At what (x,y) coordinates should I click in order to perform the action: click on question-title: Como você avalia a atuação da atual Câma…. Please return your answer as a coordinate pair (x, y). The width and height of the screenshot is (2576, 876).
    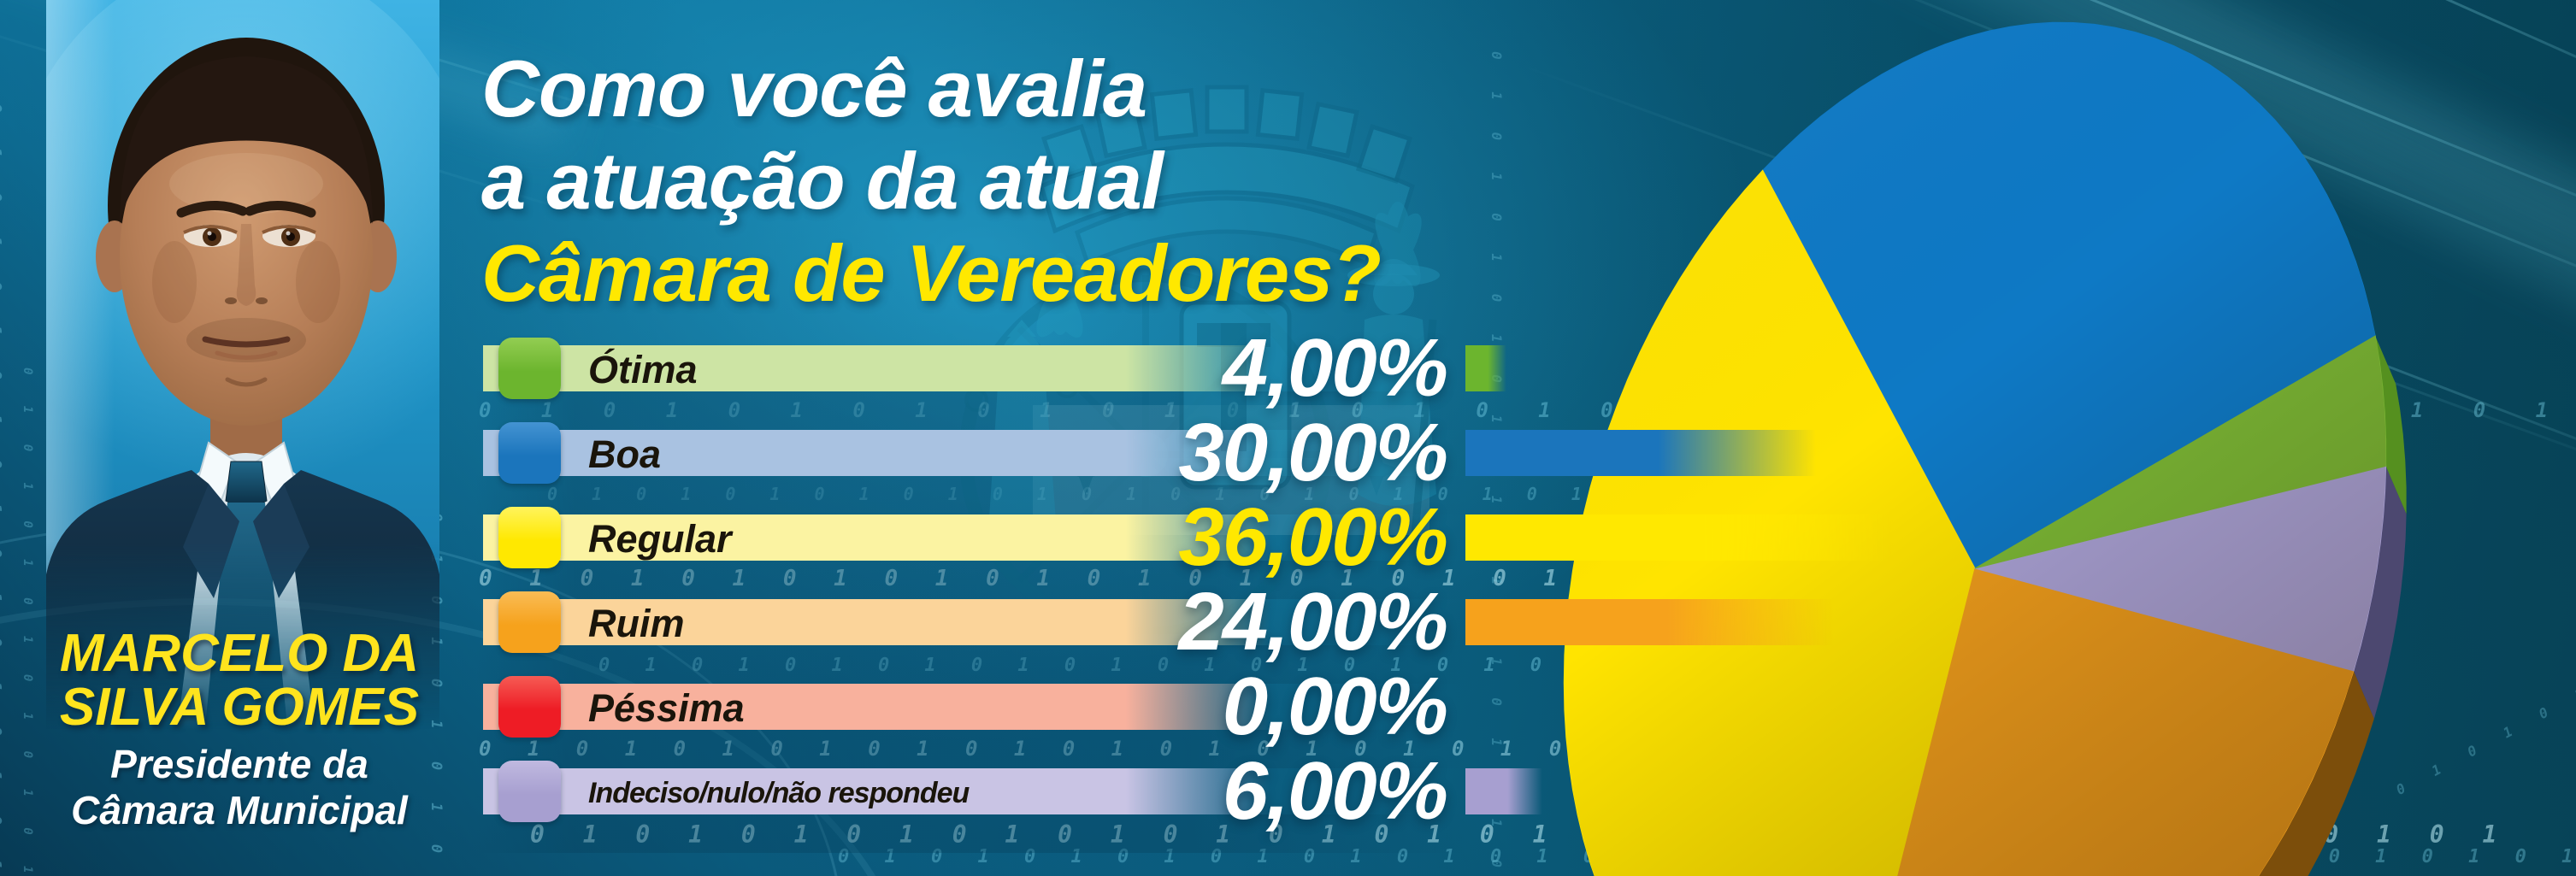
    Looking at the image, I should click on (932, 181).